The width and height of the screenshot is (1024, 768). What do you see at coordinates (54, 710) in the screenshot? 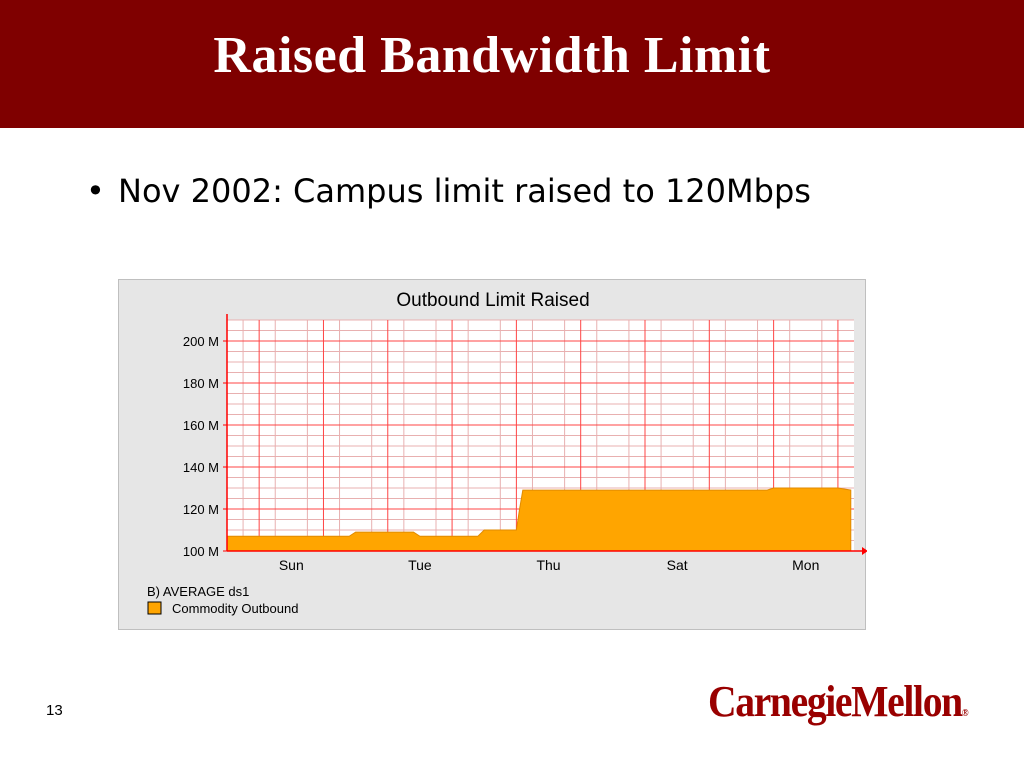
I see `page-number: 13` at bounding box center [54, 710].